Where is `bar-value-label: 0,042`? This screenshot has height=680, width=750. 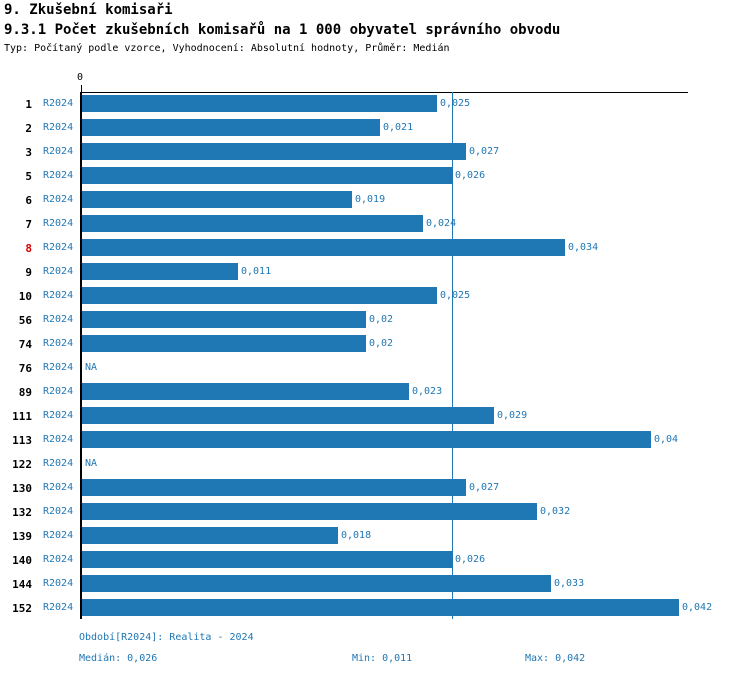
bar-value-label: 0,042 is located at coordinates (697, 607).